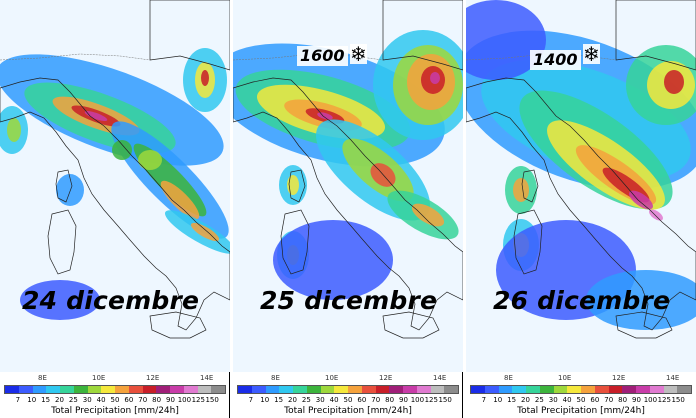 This screenshot has width=696, height=418. Describe the element at coordinates (275, 378) in the screenshot. I see `longitude-label: 8E` at that location.